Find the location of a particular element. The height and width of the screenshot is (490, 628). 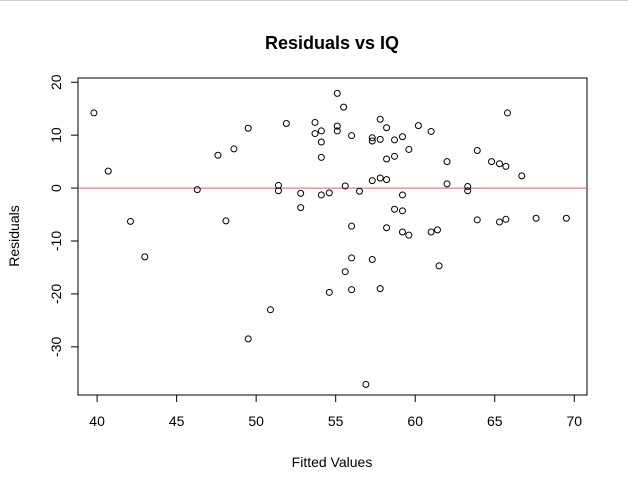

x-tick-label: 70 is located at coordinates (574, 421).